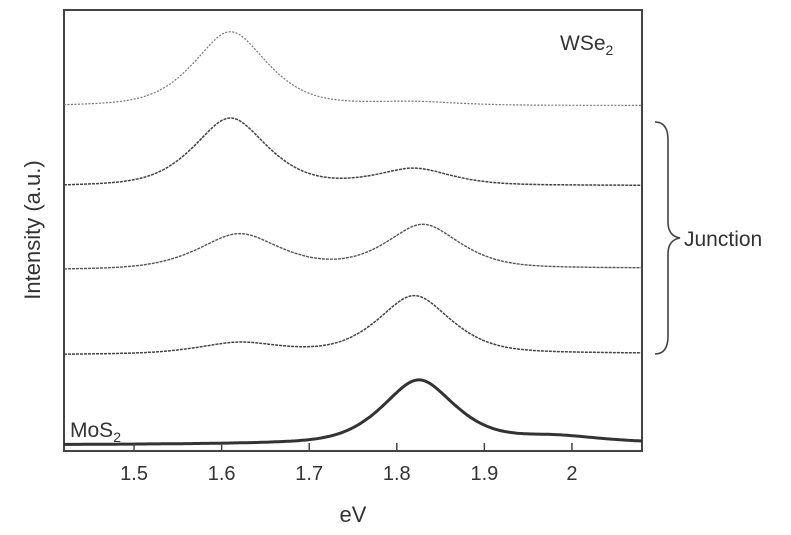 Image resolution: width=791 pixels, height=535 pixels. Describe the element at coordinates (134, 474) in the screenshot. I see `x-tick-label: 1.5` at that location.